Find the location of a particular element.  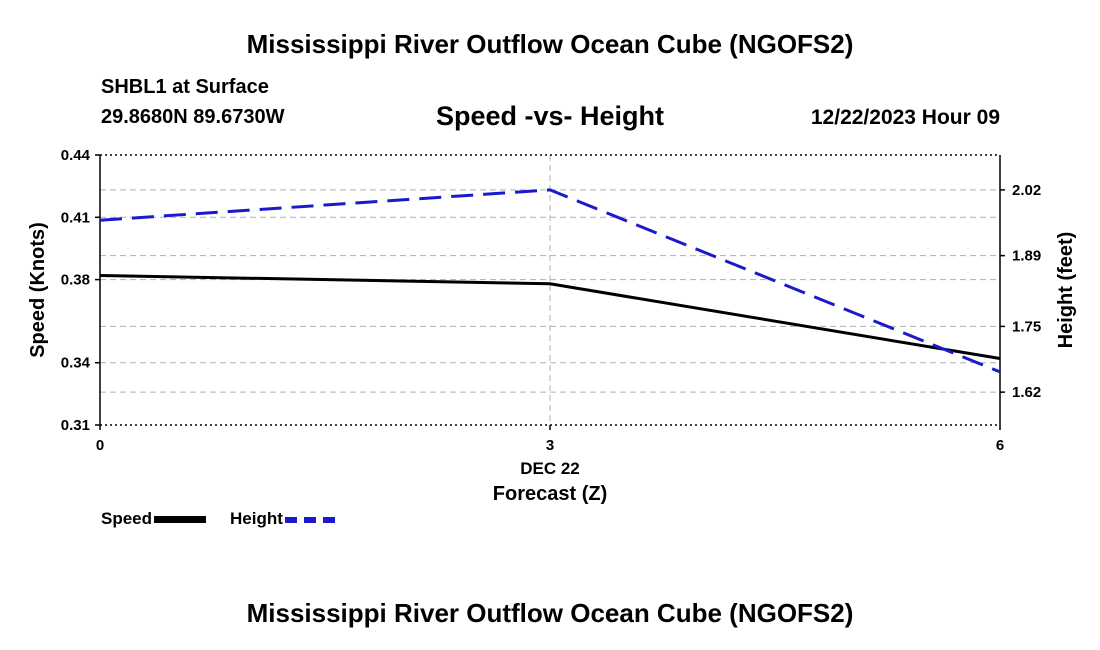

x-tick-label: 3 is located at coordinates (550, 445).